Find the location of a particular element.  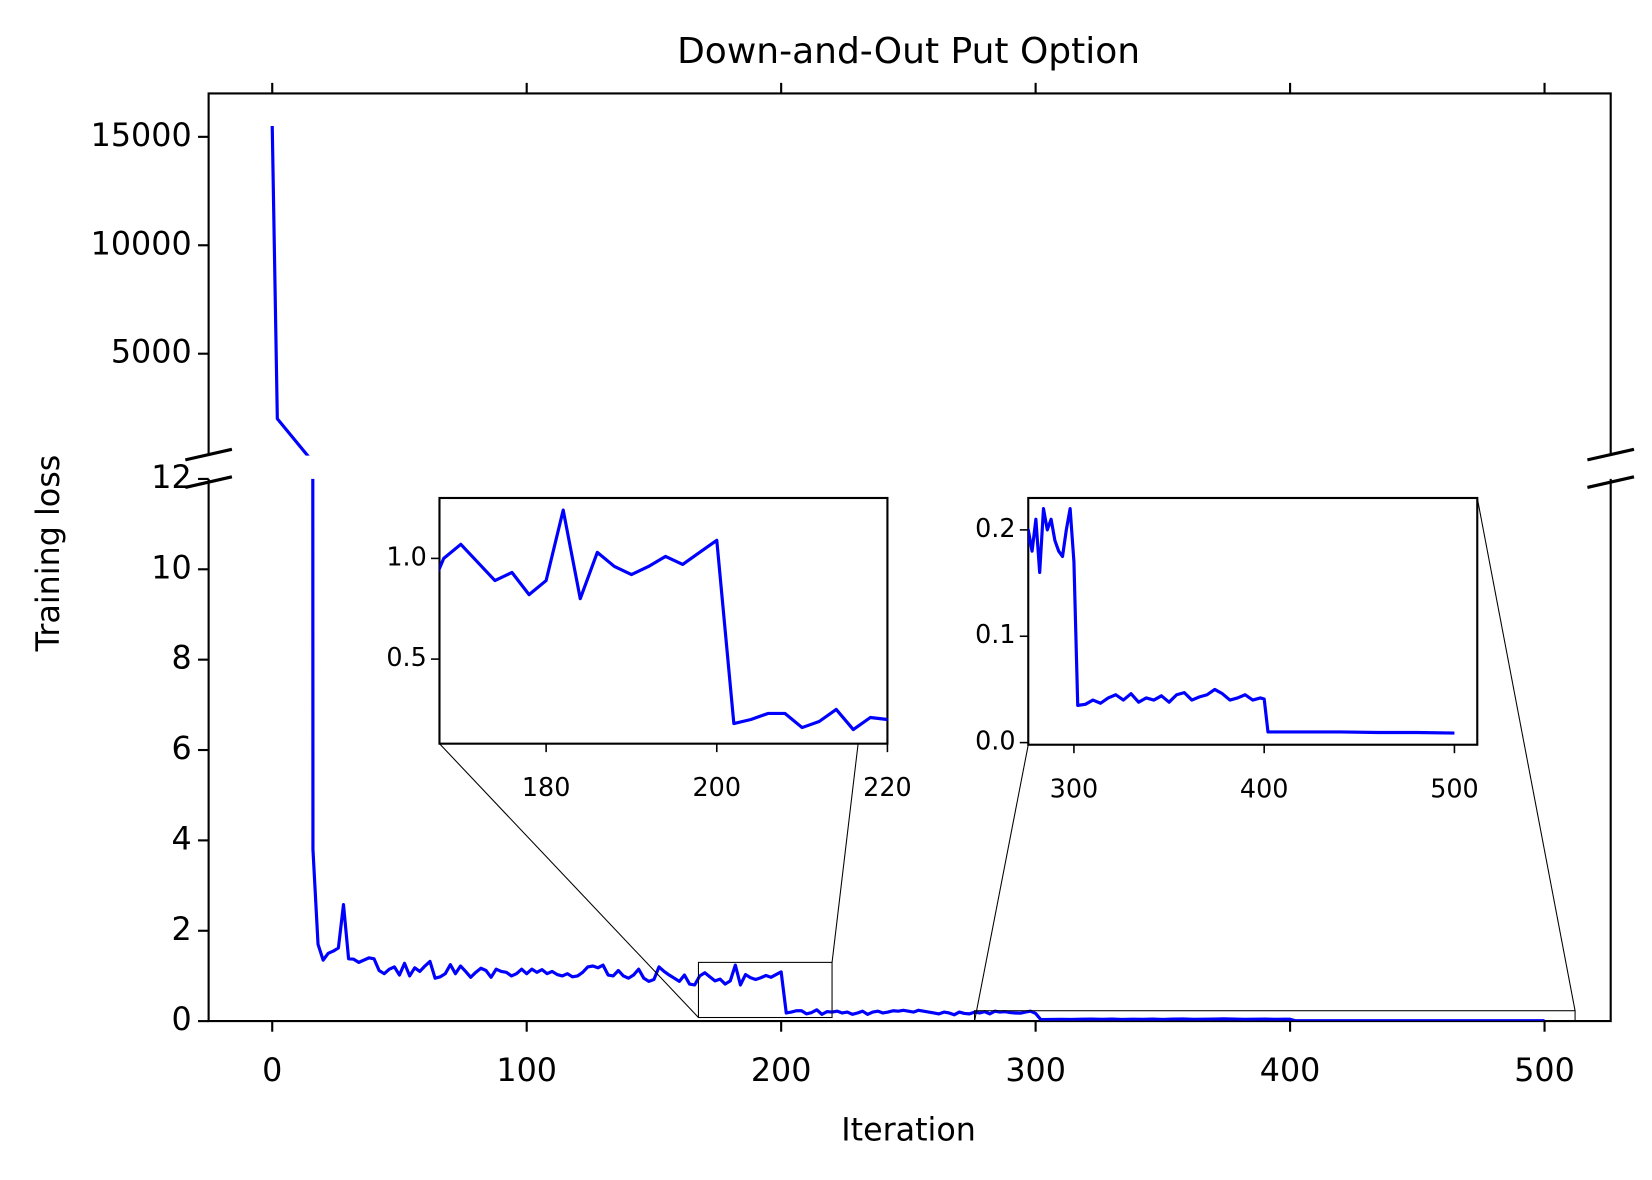

inset-x-tick-label: 180 is located at coordinates (546, 787).